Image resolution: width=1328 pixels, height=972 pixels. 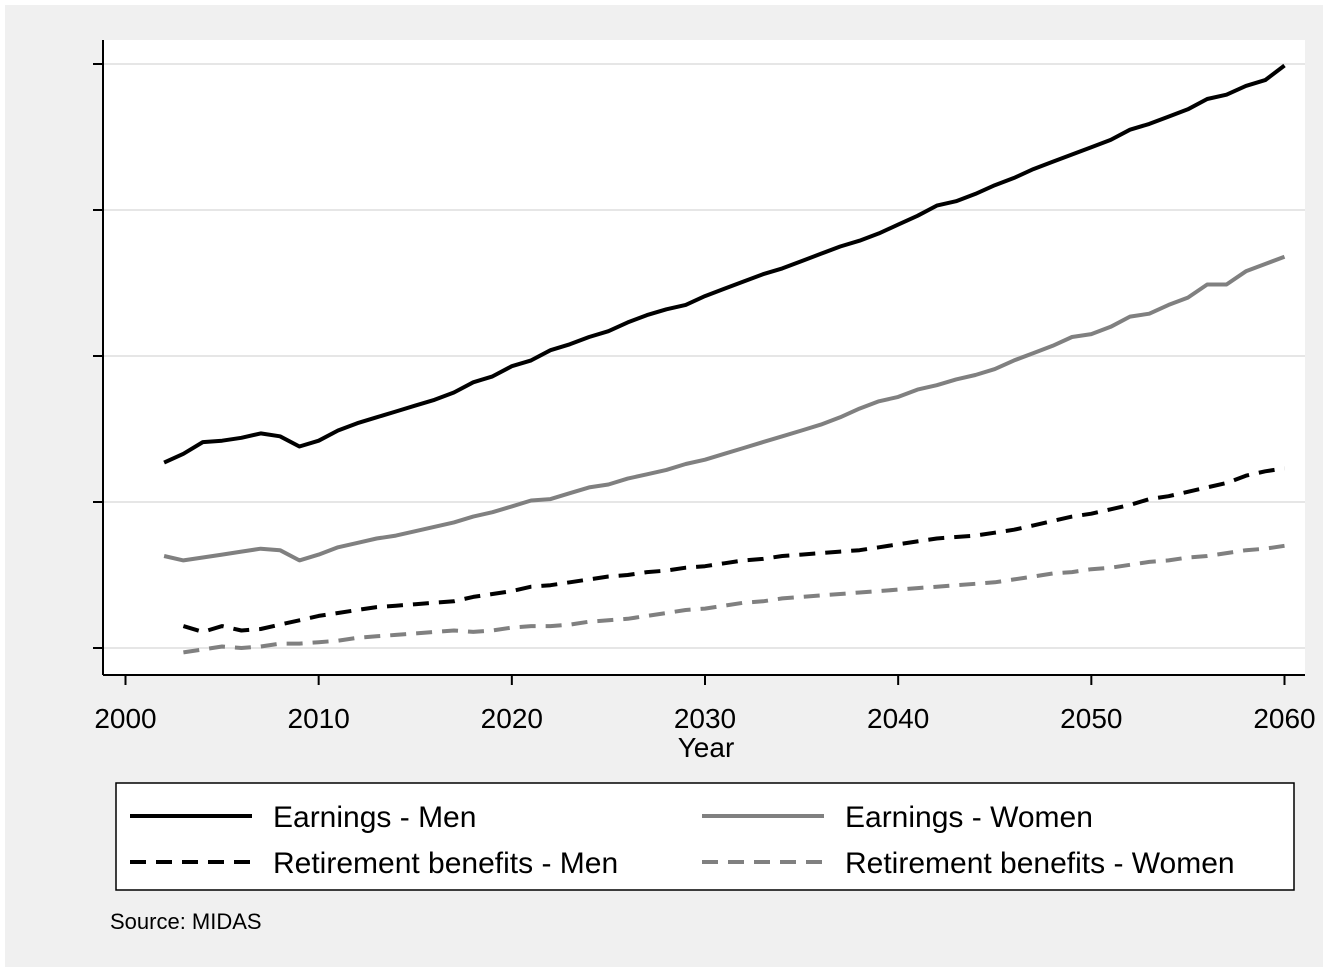 What do you see at coordinates (1091, 718) in the screenshot?
I see `x-tick-label: 2050` at bounding box center [1091, 718].